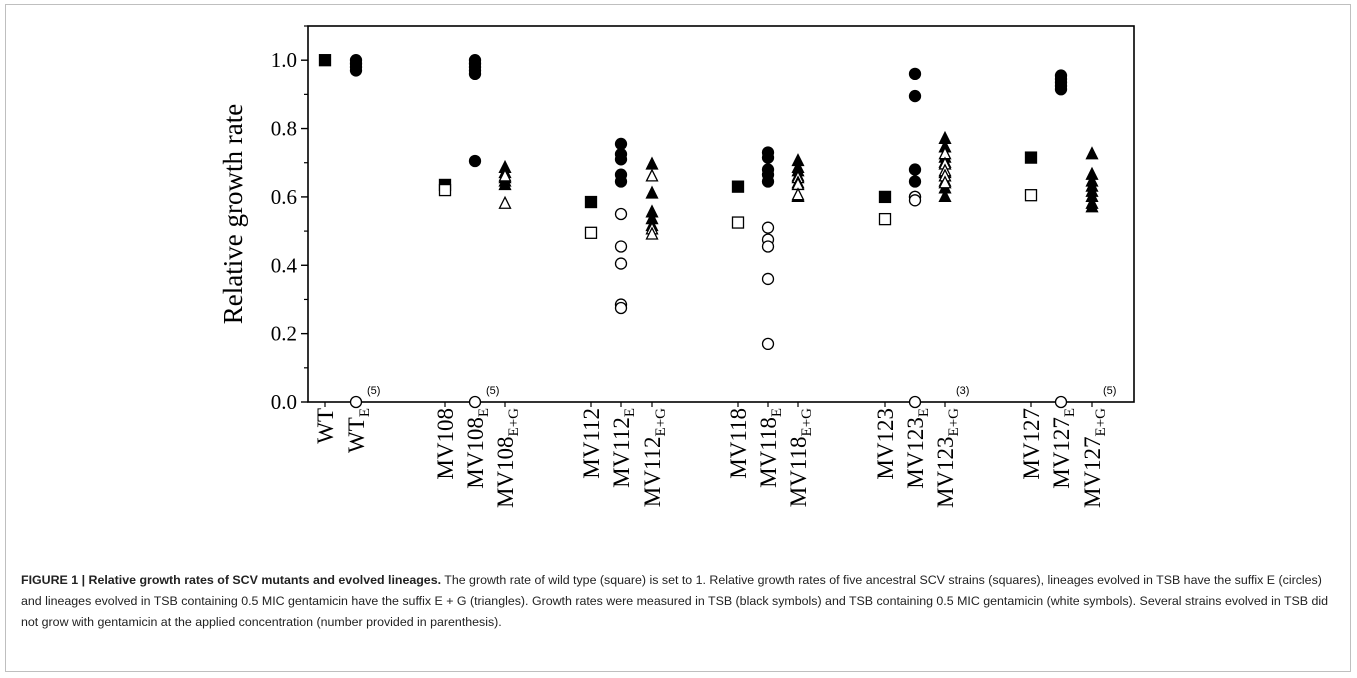 The height and width of the screenshot is (678, 1357). I want to click on x-tick-label: MV123, so click(885, 444).